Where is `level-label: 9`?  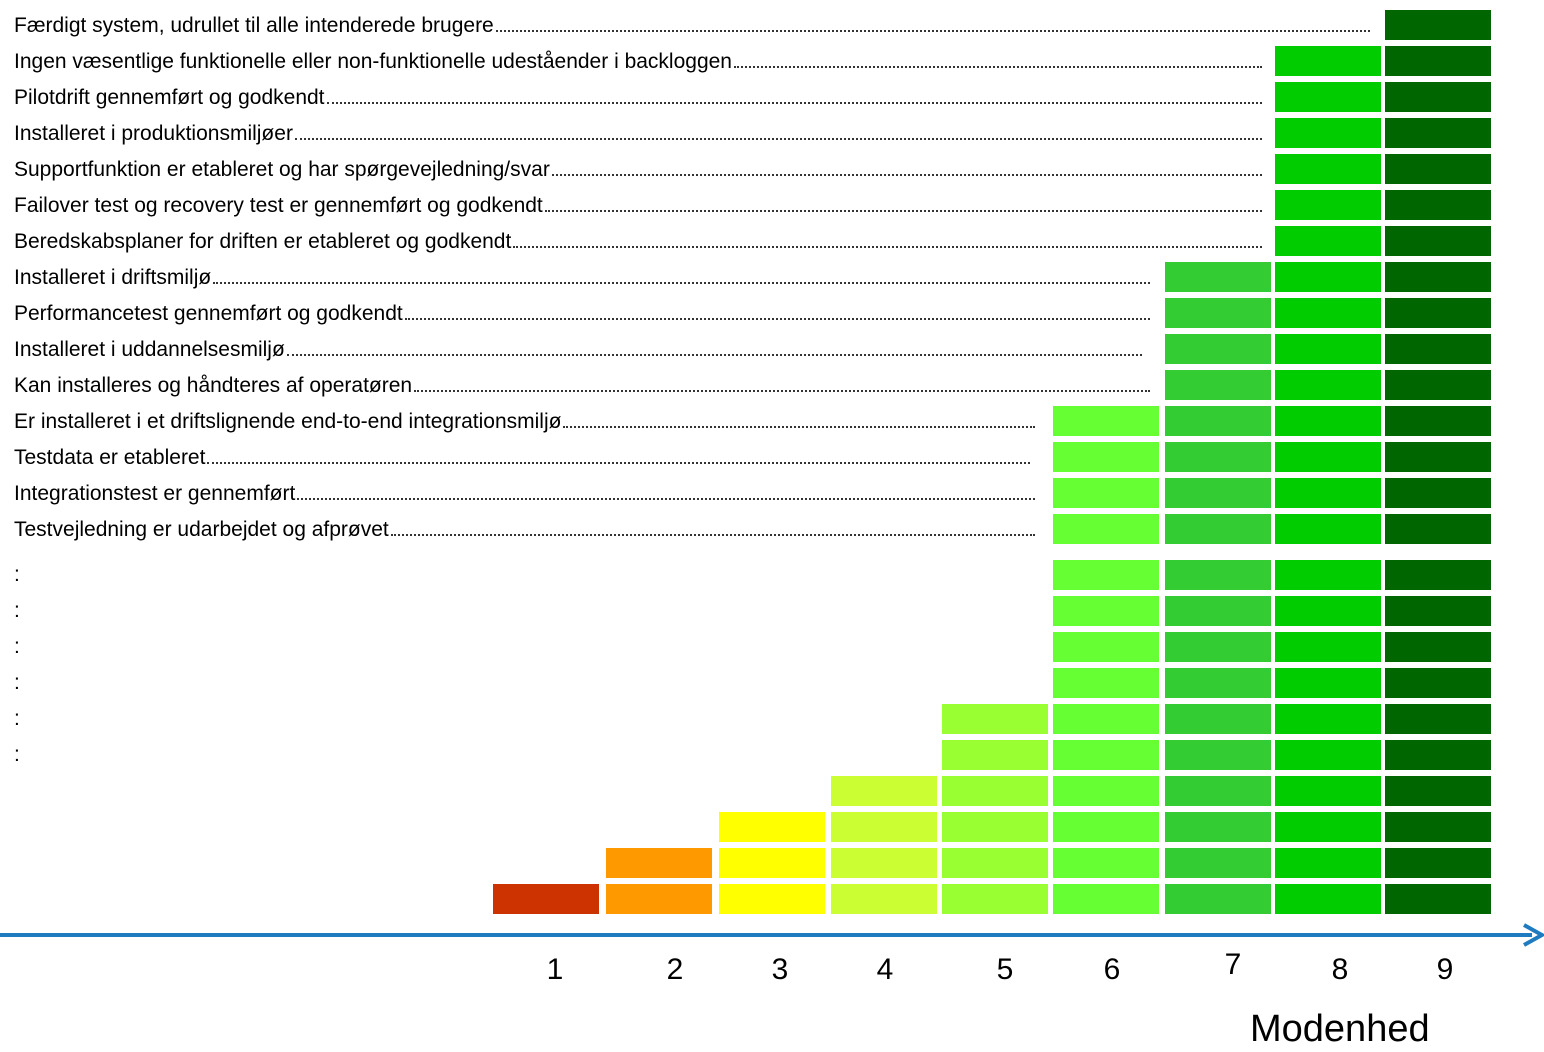
level-label: 9 is located at coordinates (1445, 969).